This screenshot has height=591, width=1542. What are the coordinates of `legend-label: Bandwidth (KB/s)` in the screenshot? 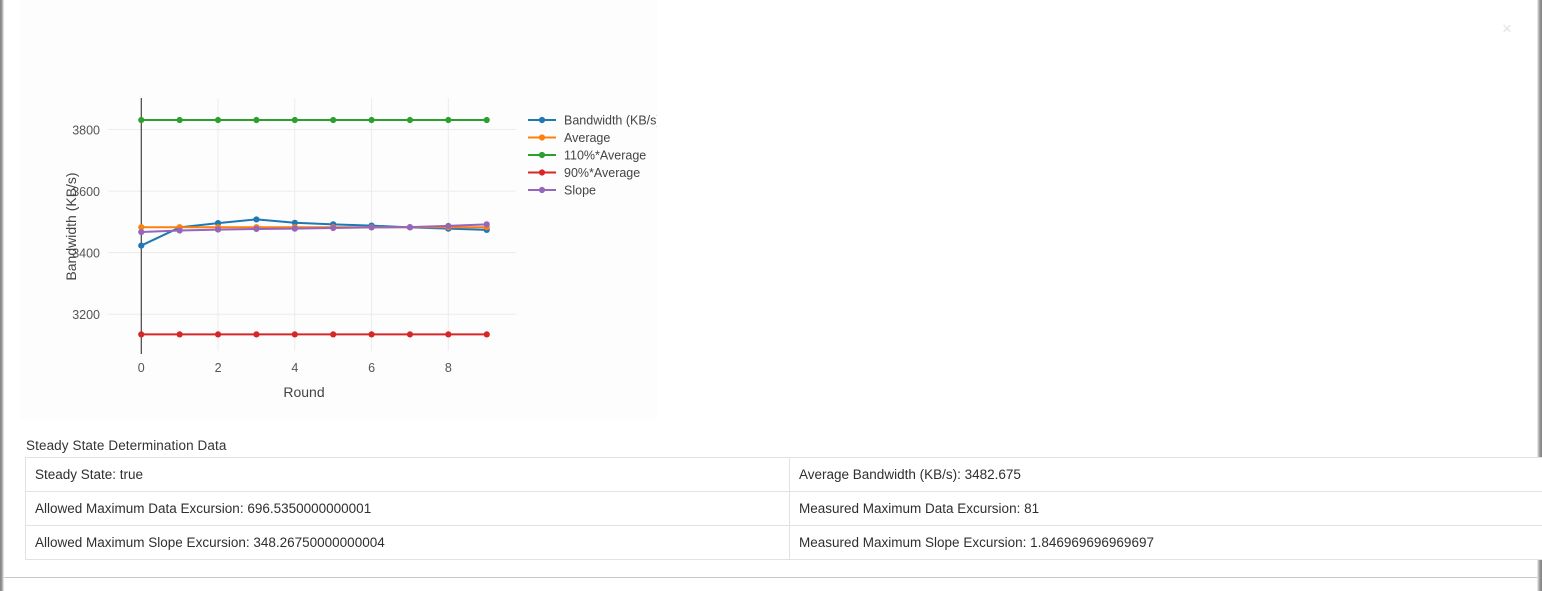 It's located at (610, 121).